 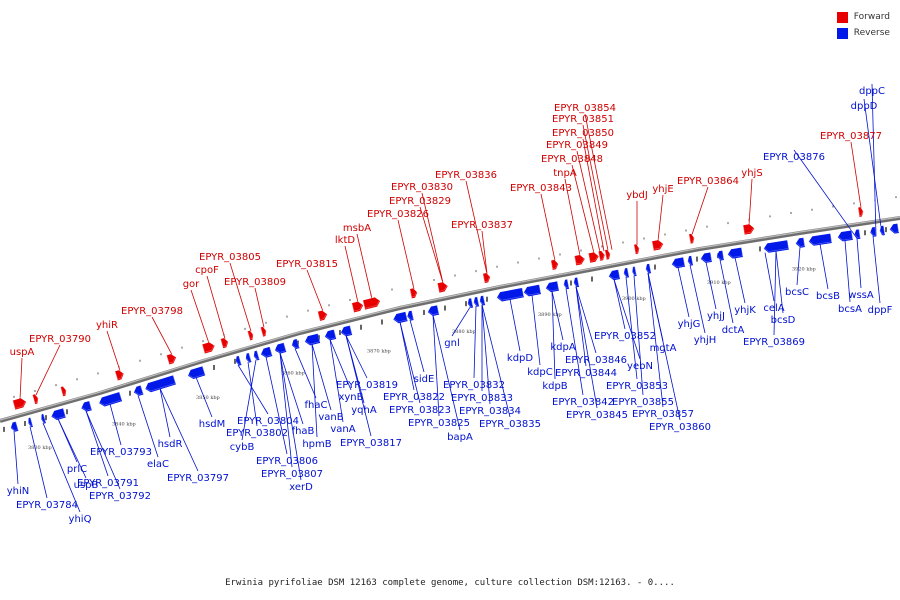 I want to click on reverse-gene-label: EPYR_03869, so click(x=774, y=342).